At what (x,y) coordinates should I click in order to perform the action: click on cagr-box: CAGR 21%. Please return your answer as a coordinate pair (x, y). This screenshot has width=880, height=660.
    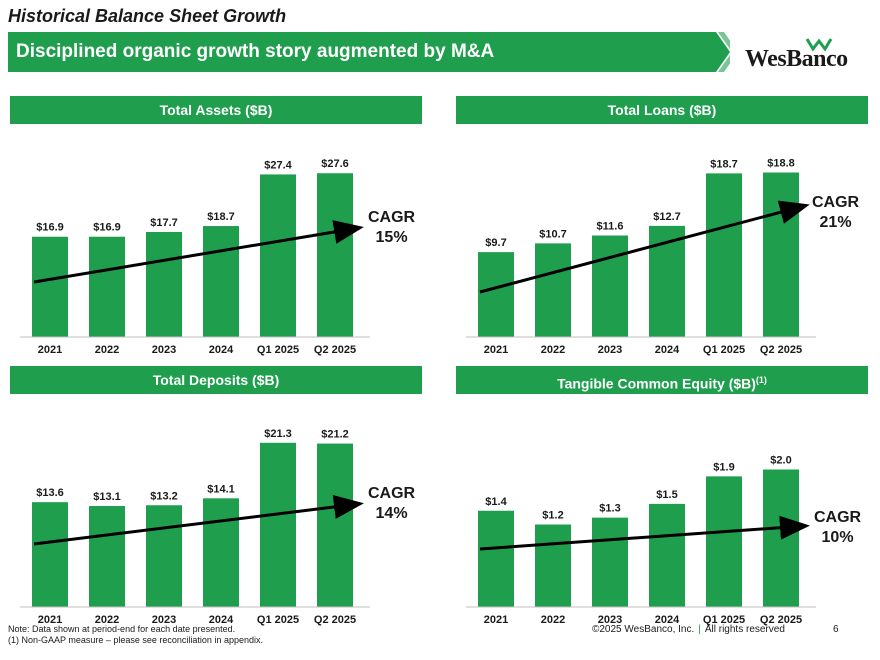
    Looking at the image, I should click on (835, 213).